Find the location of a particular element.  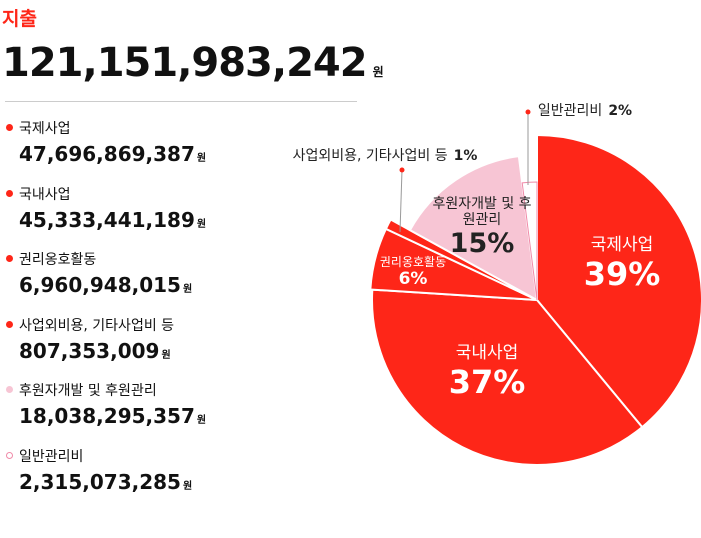

legend-amount: 6,960,948,015 원 is located at coordinates (105, 285).